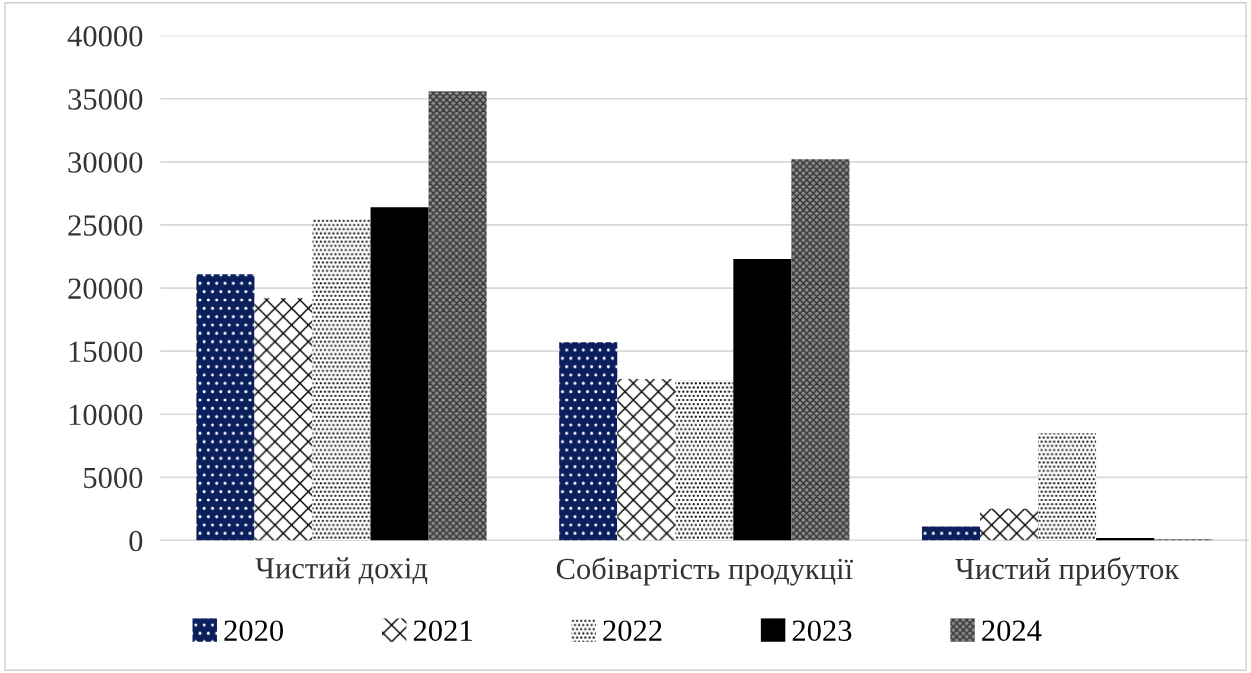  What do you see at coordinates (105, 99) in the screenshot?
I see `y-tick-label: 35000` at bounding box center [105, 99].